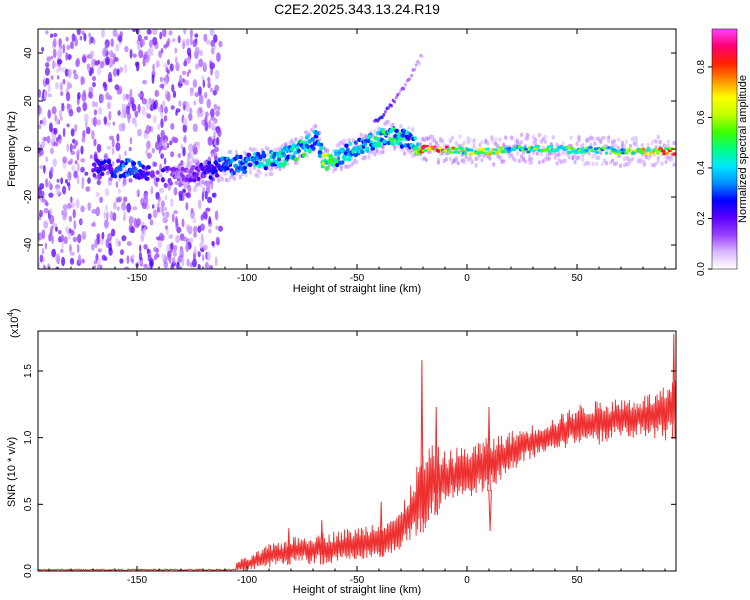 The width and height of the screenshot is (750, 600). I want to click on snr-x-label: Height of straight line (km), so click(357, 590).